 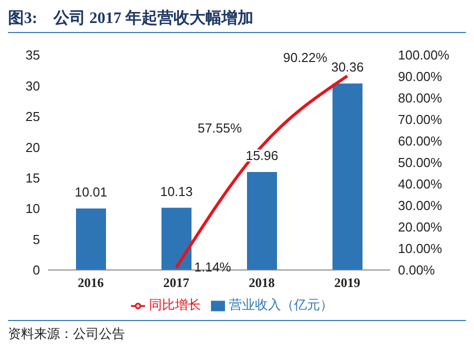 I want to click on y2-tick-label: 80.00%, so click(x=420, y=98).